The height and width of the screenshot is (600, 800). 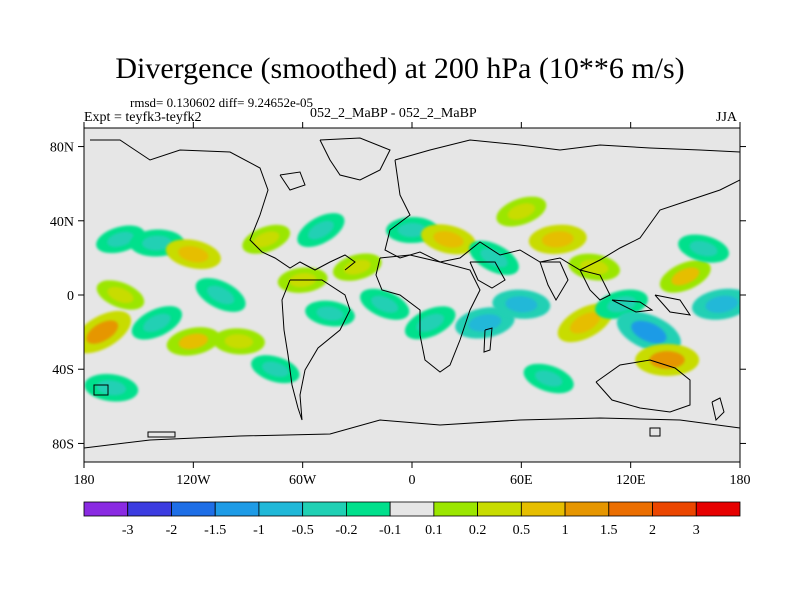 What do you see at coordinates (718, 409) in the screenshot?
I see `coastline-new-zealand` at bounding box center [718, 409].